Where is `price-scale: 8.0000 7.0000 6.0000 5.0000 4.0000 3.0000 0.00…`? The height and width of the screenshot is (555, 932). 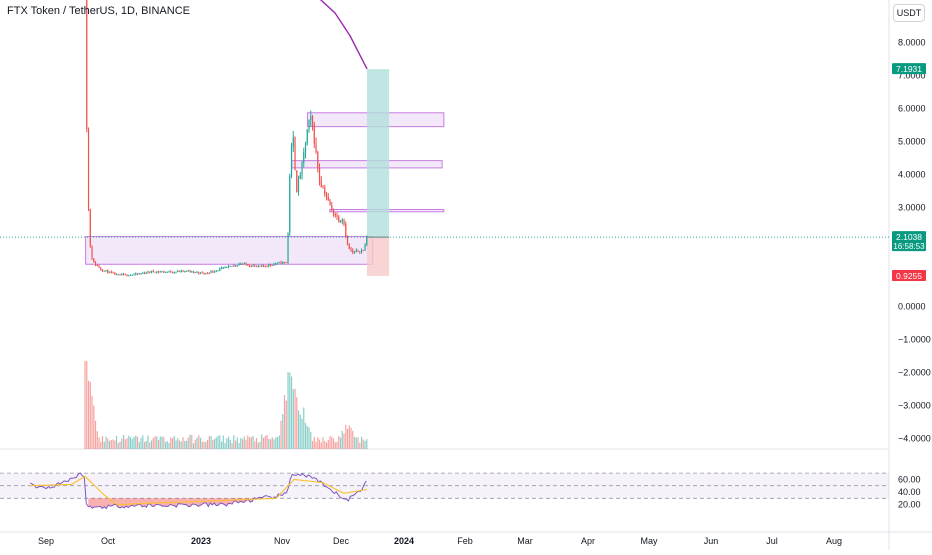
price-scale: 8.0000 7.0000 6.0000 5.0000 4.0000 3.0000 0.00… is located at coordinates (914, 241).